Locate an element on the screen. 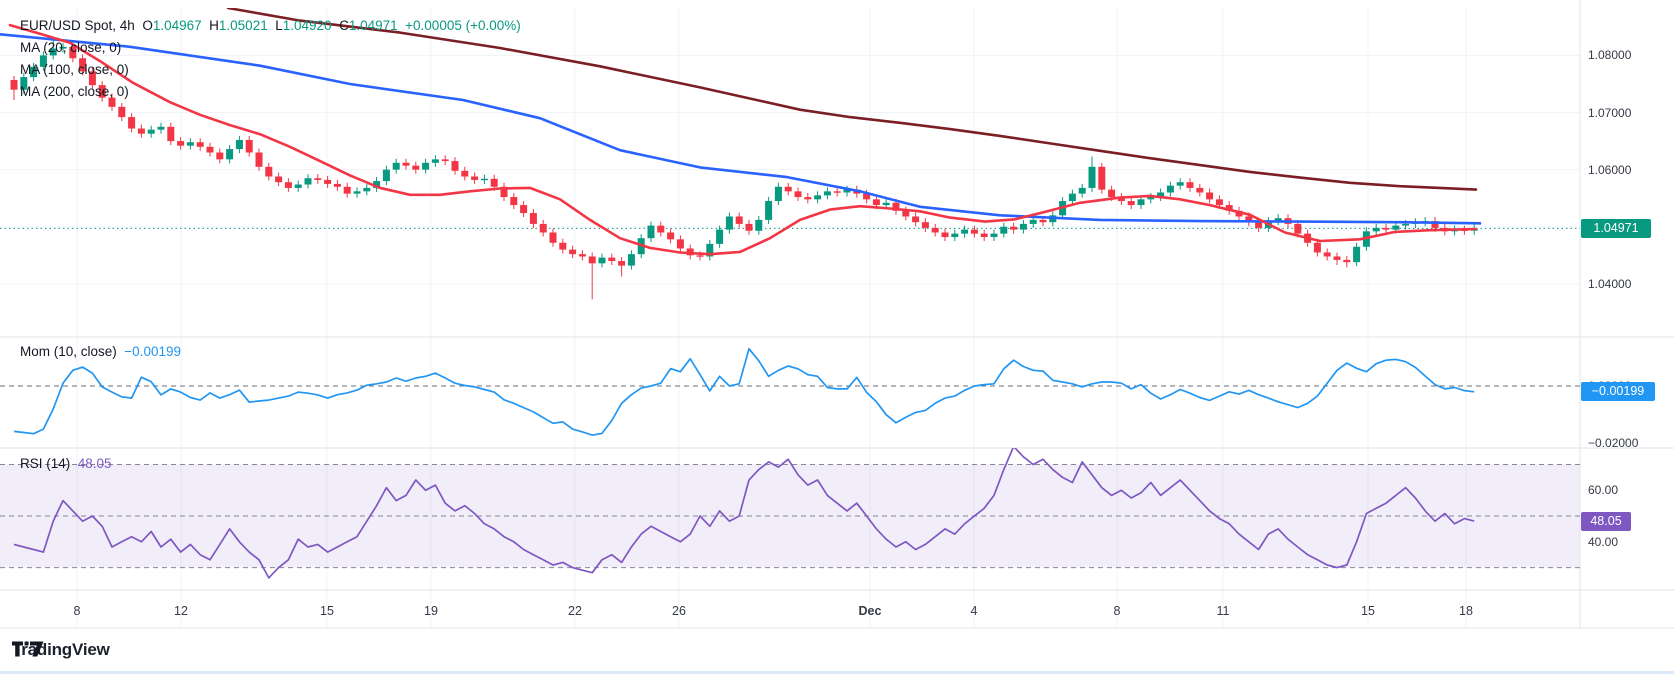 The width and height of the screenshot is (1674, 674). time-axis-label: 22 is located at coordinates (575, 611).